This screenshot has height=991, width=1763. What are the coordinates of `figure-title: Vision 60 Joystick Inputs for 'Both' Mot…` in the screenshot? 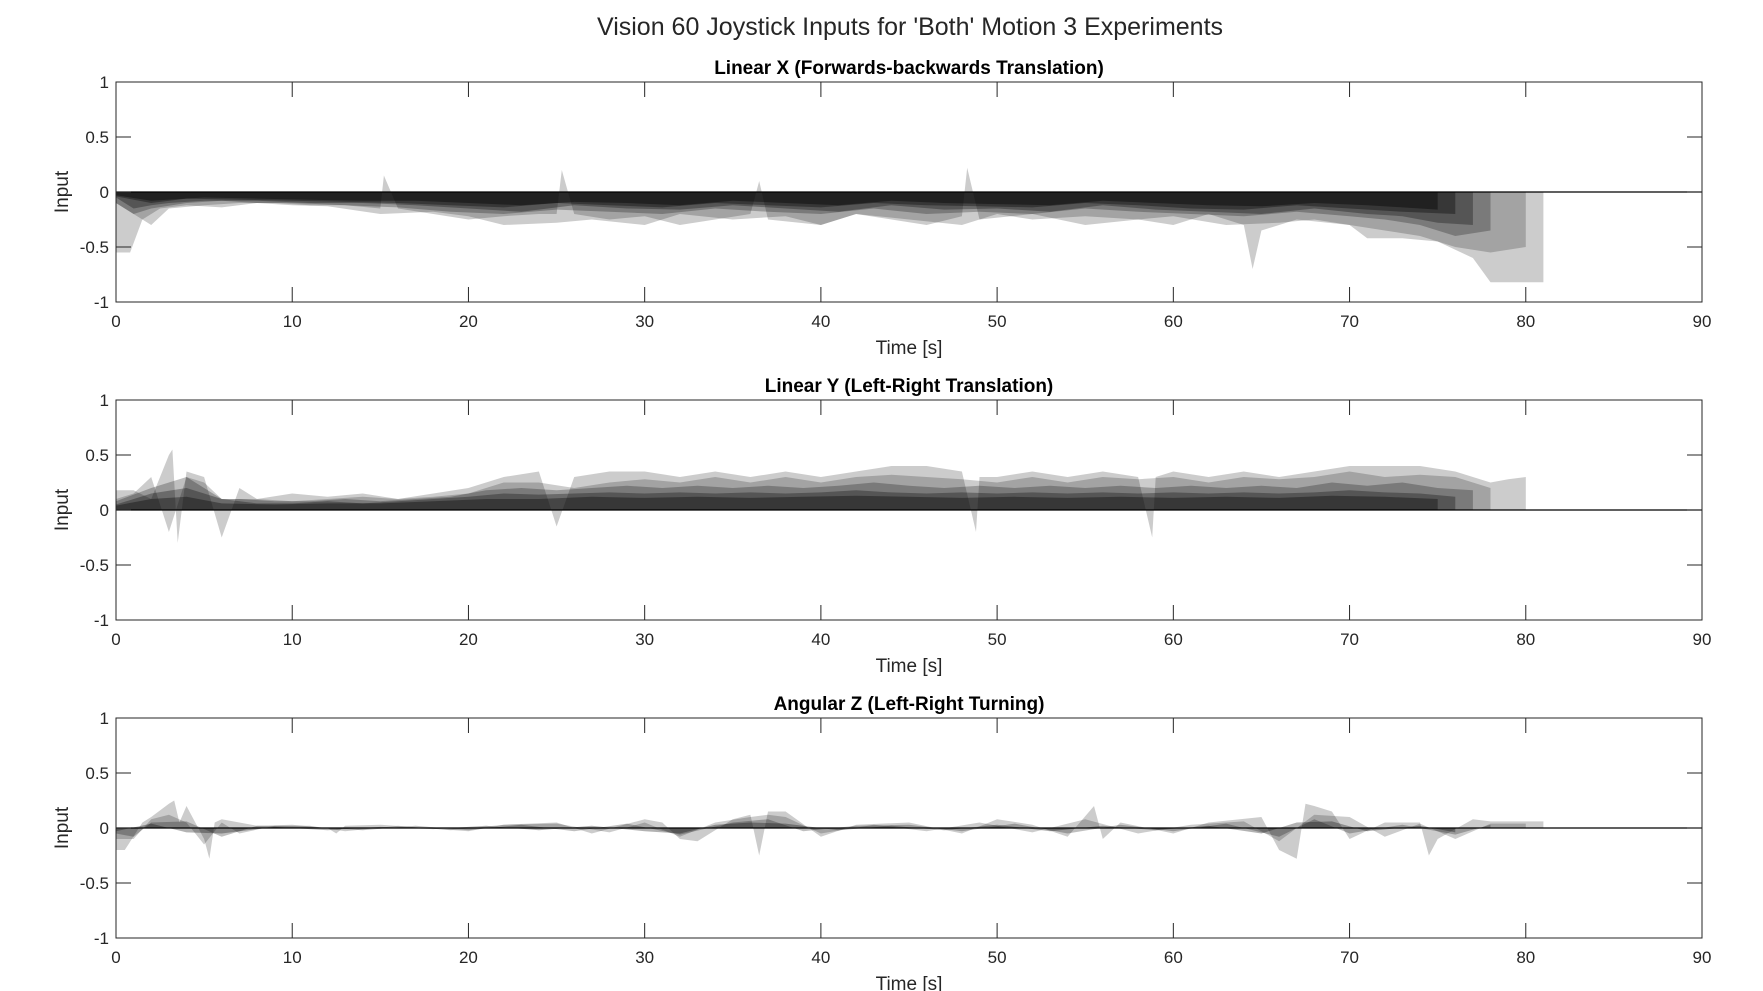 It's located at (910, 27).